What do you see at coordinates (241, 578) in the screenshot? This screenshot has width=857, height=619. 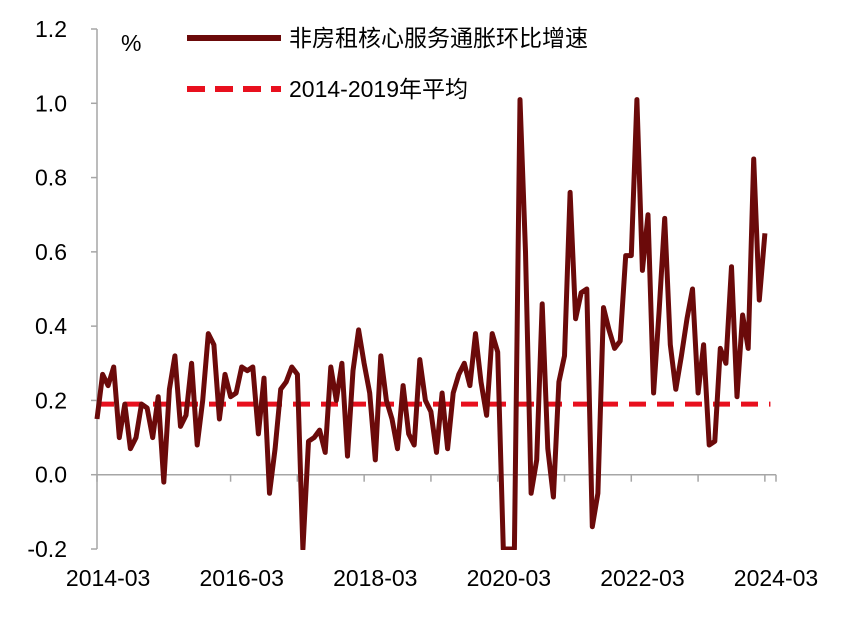 I see `x-tick-label: 2016-03` at bounding box center [241, 578].